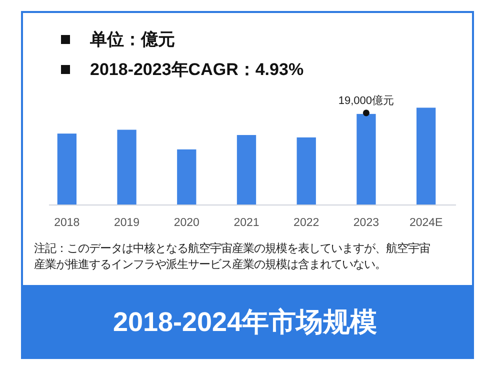 The height and width of the screenshot is (390, 490). I want to click on chart-subtitle: 单位：億元, so click(132, 39).